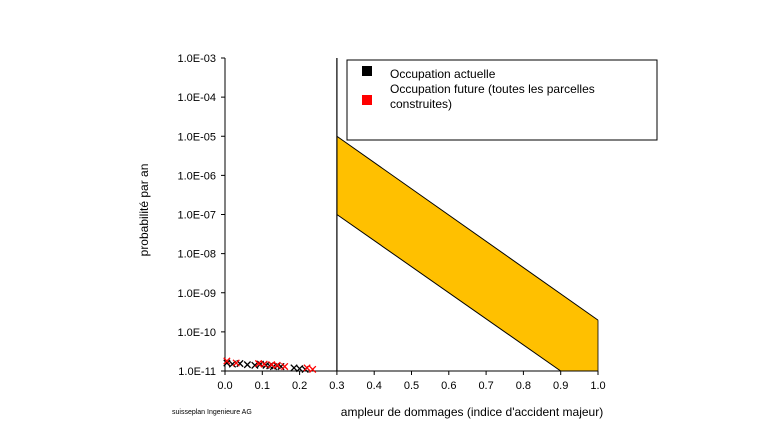 The width and height of the screenshot is (760, 440). I want to click on x-tick-label: 0.9, so click(560, 386).